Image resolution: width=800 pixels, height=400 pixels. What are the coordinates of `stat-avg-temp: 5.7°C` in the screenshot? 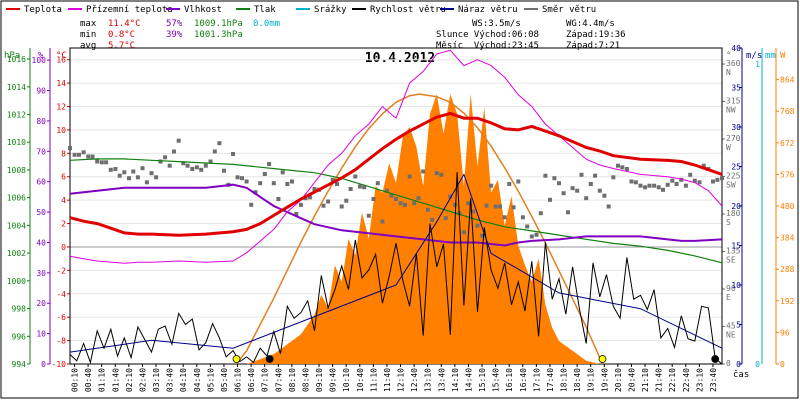 It's located at (121, 46).